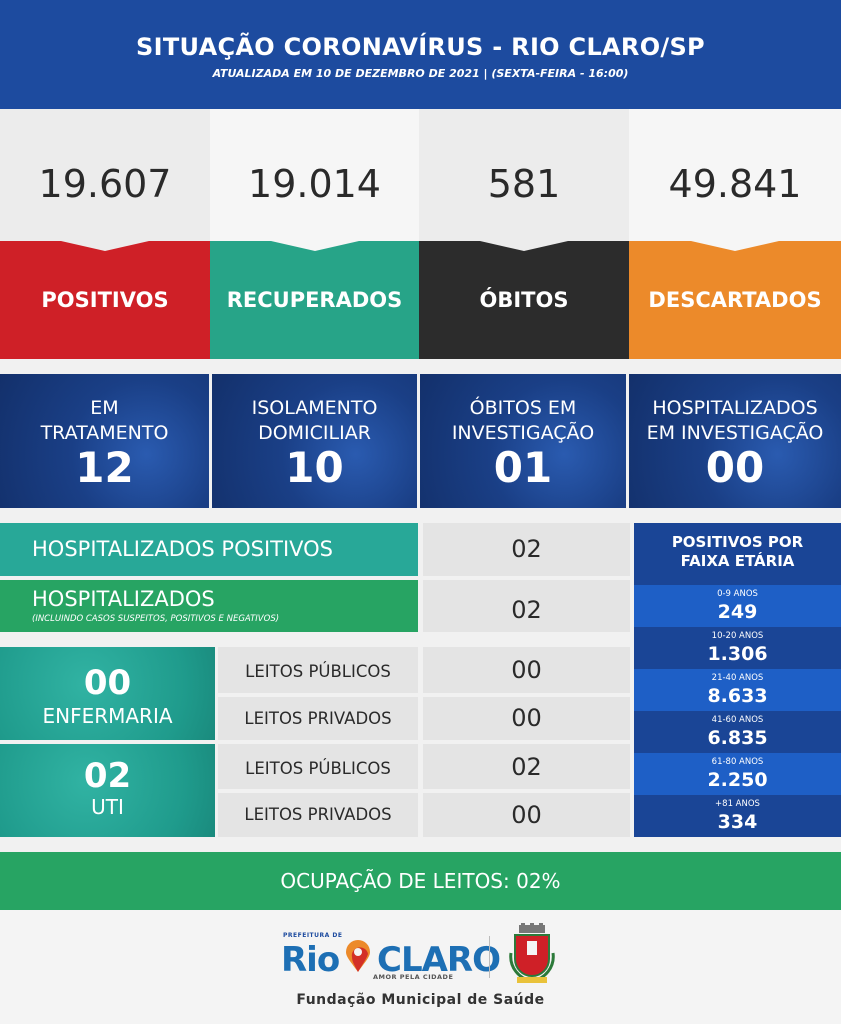 The image size is (841, 1024). I want to click on stat-label: DESCARTADOS, so click(735, 300).